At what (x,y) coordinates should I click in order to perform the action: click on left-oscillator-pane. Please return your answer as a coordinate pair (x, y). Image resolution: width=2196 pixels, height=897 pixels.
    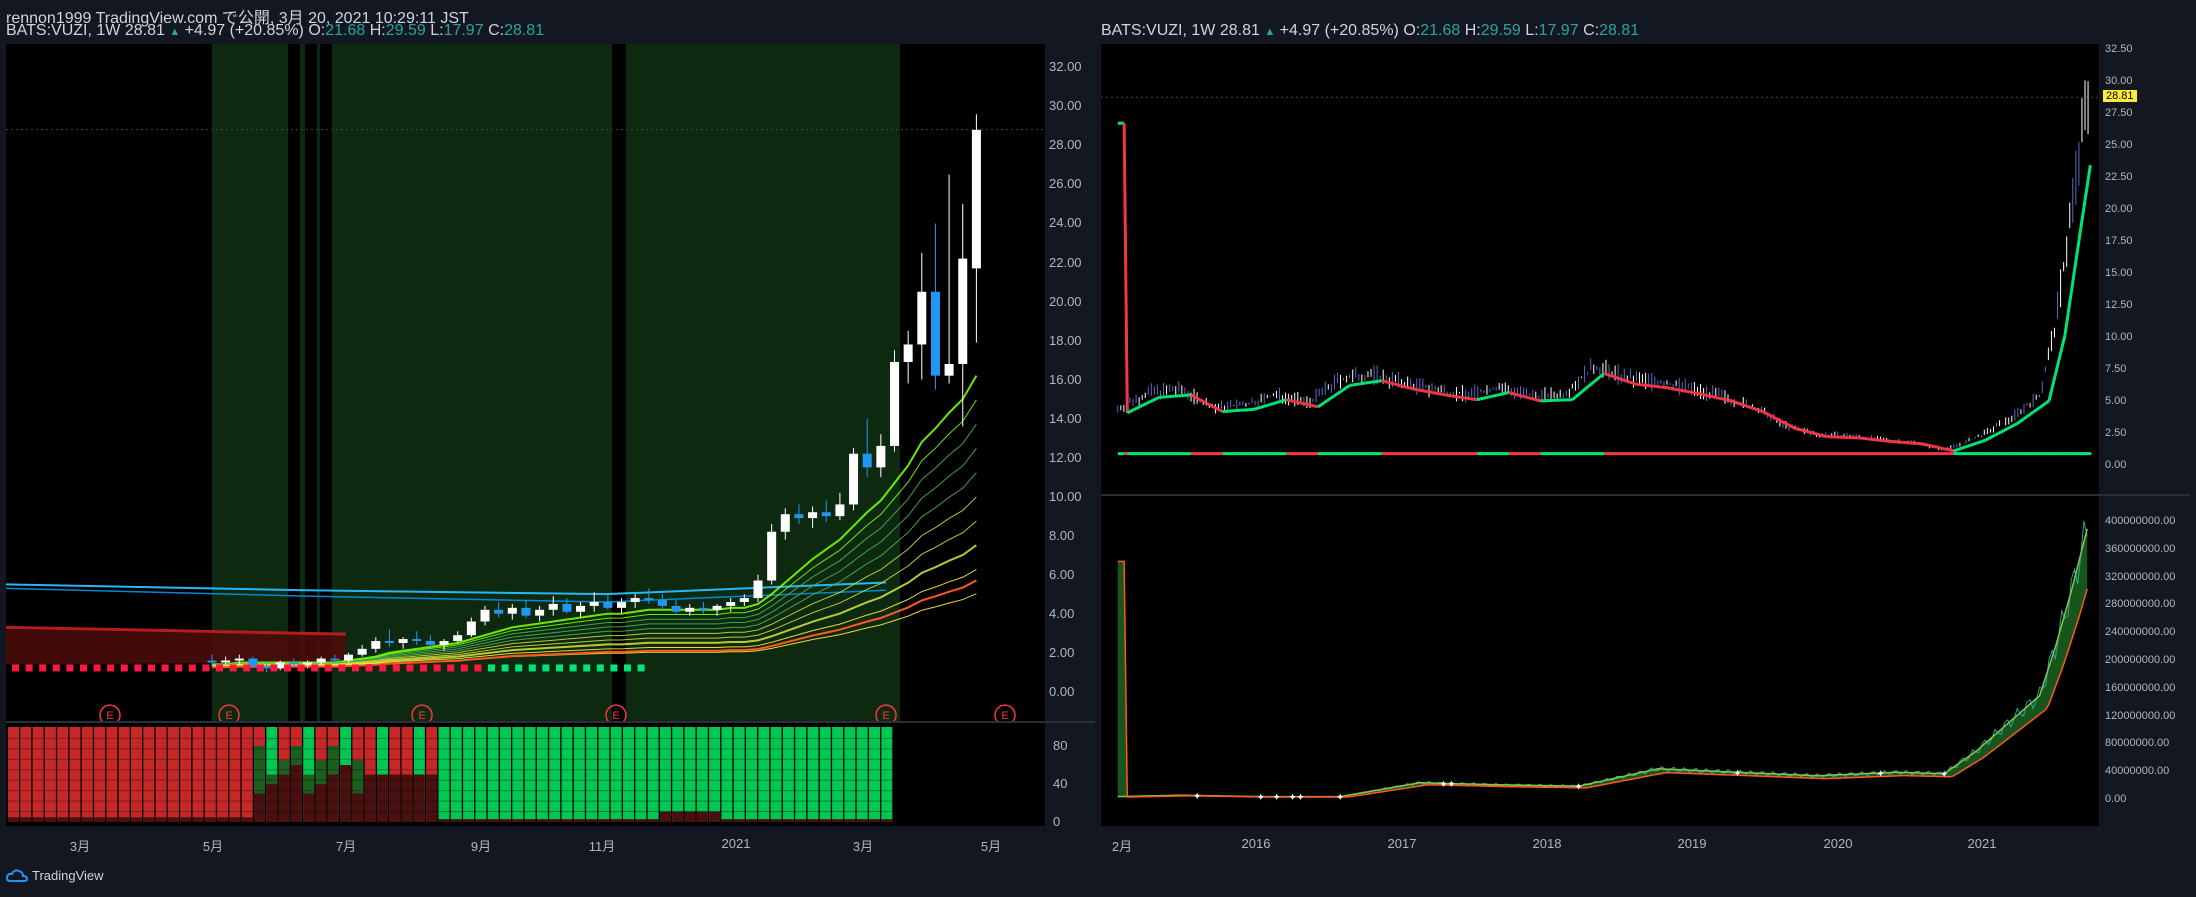
    Looking at the image, I should click on (525, 774).